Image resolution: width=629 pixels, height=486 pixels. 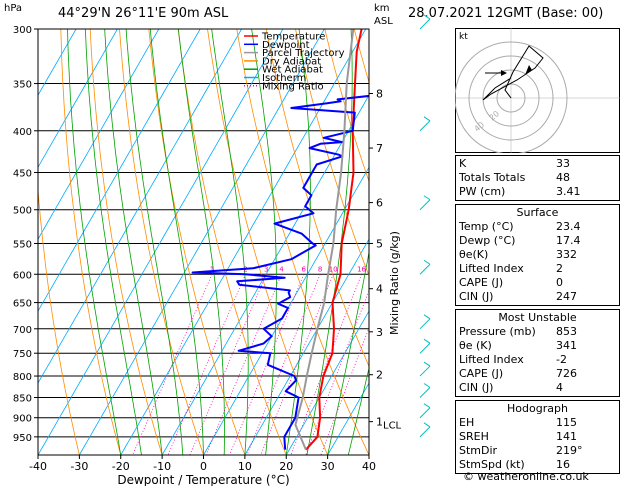 I want to click on mixing-ratio-label: 1, so click(x=212, y=269).